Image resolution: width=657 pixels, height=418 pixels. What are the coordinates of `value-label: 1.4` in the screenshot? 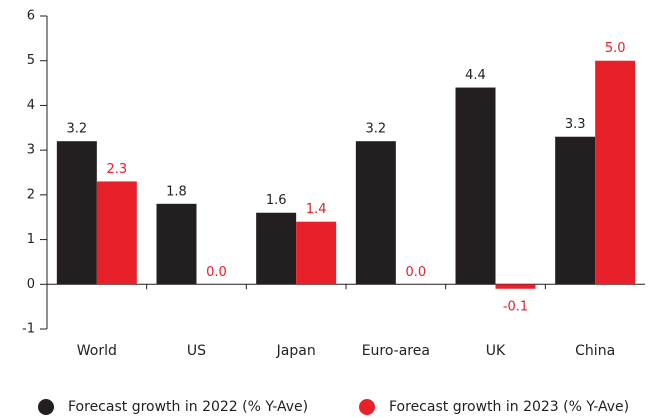 It's located at (316, 209).